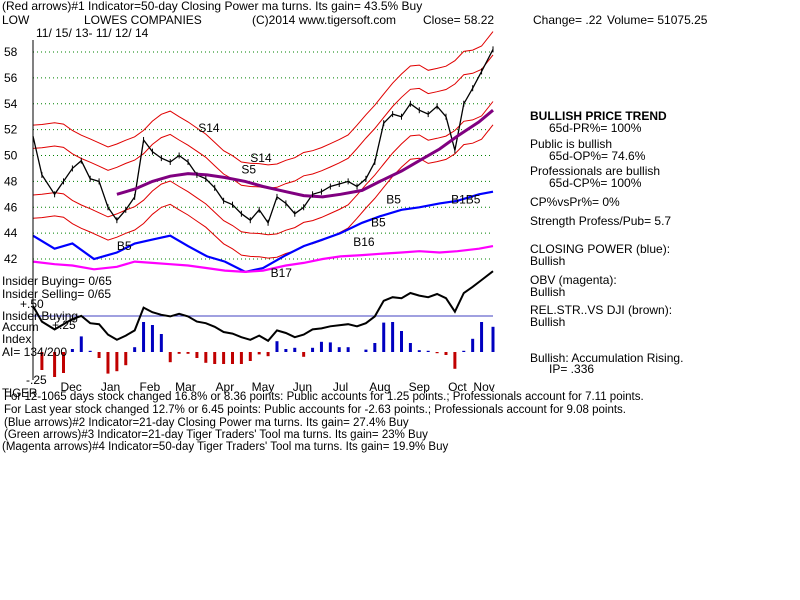 This screenshot has width=800, height=600. I want to click on signal-label: S5, so click(248, 170).